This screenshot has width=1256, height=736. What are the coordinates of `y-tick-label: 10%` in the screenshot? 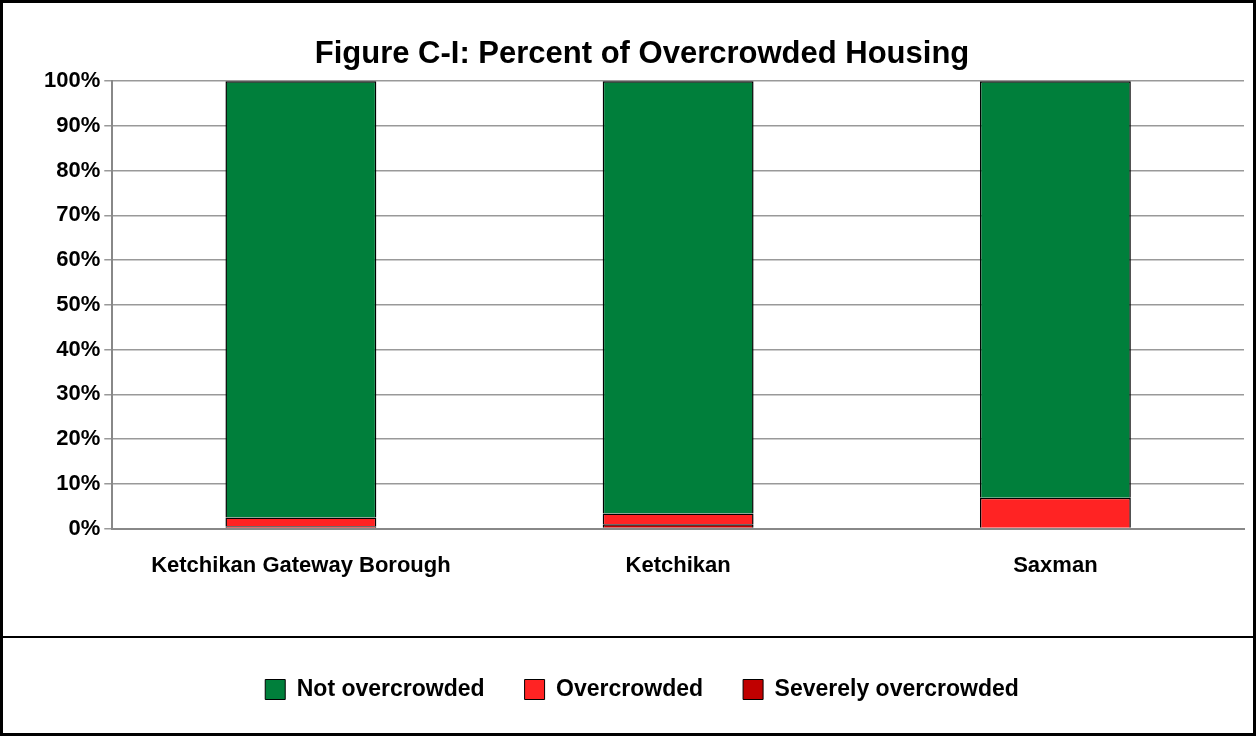 It's located at (78, 482).